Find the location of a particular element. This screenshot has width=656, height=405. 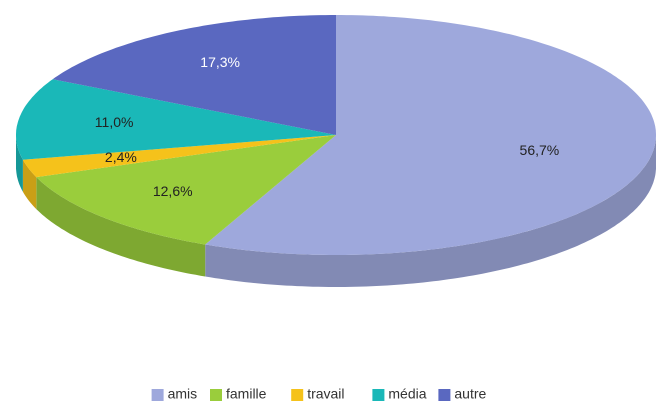

legend-label: autre is located at coordinates (470, 394).